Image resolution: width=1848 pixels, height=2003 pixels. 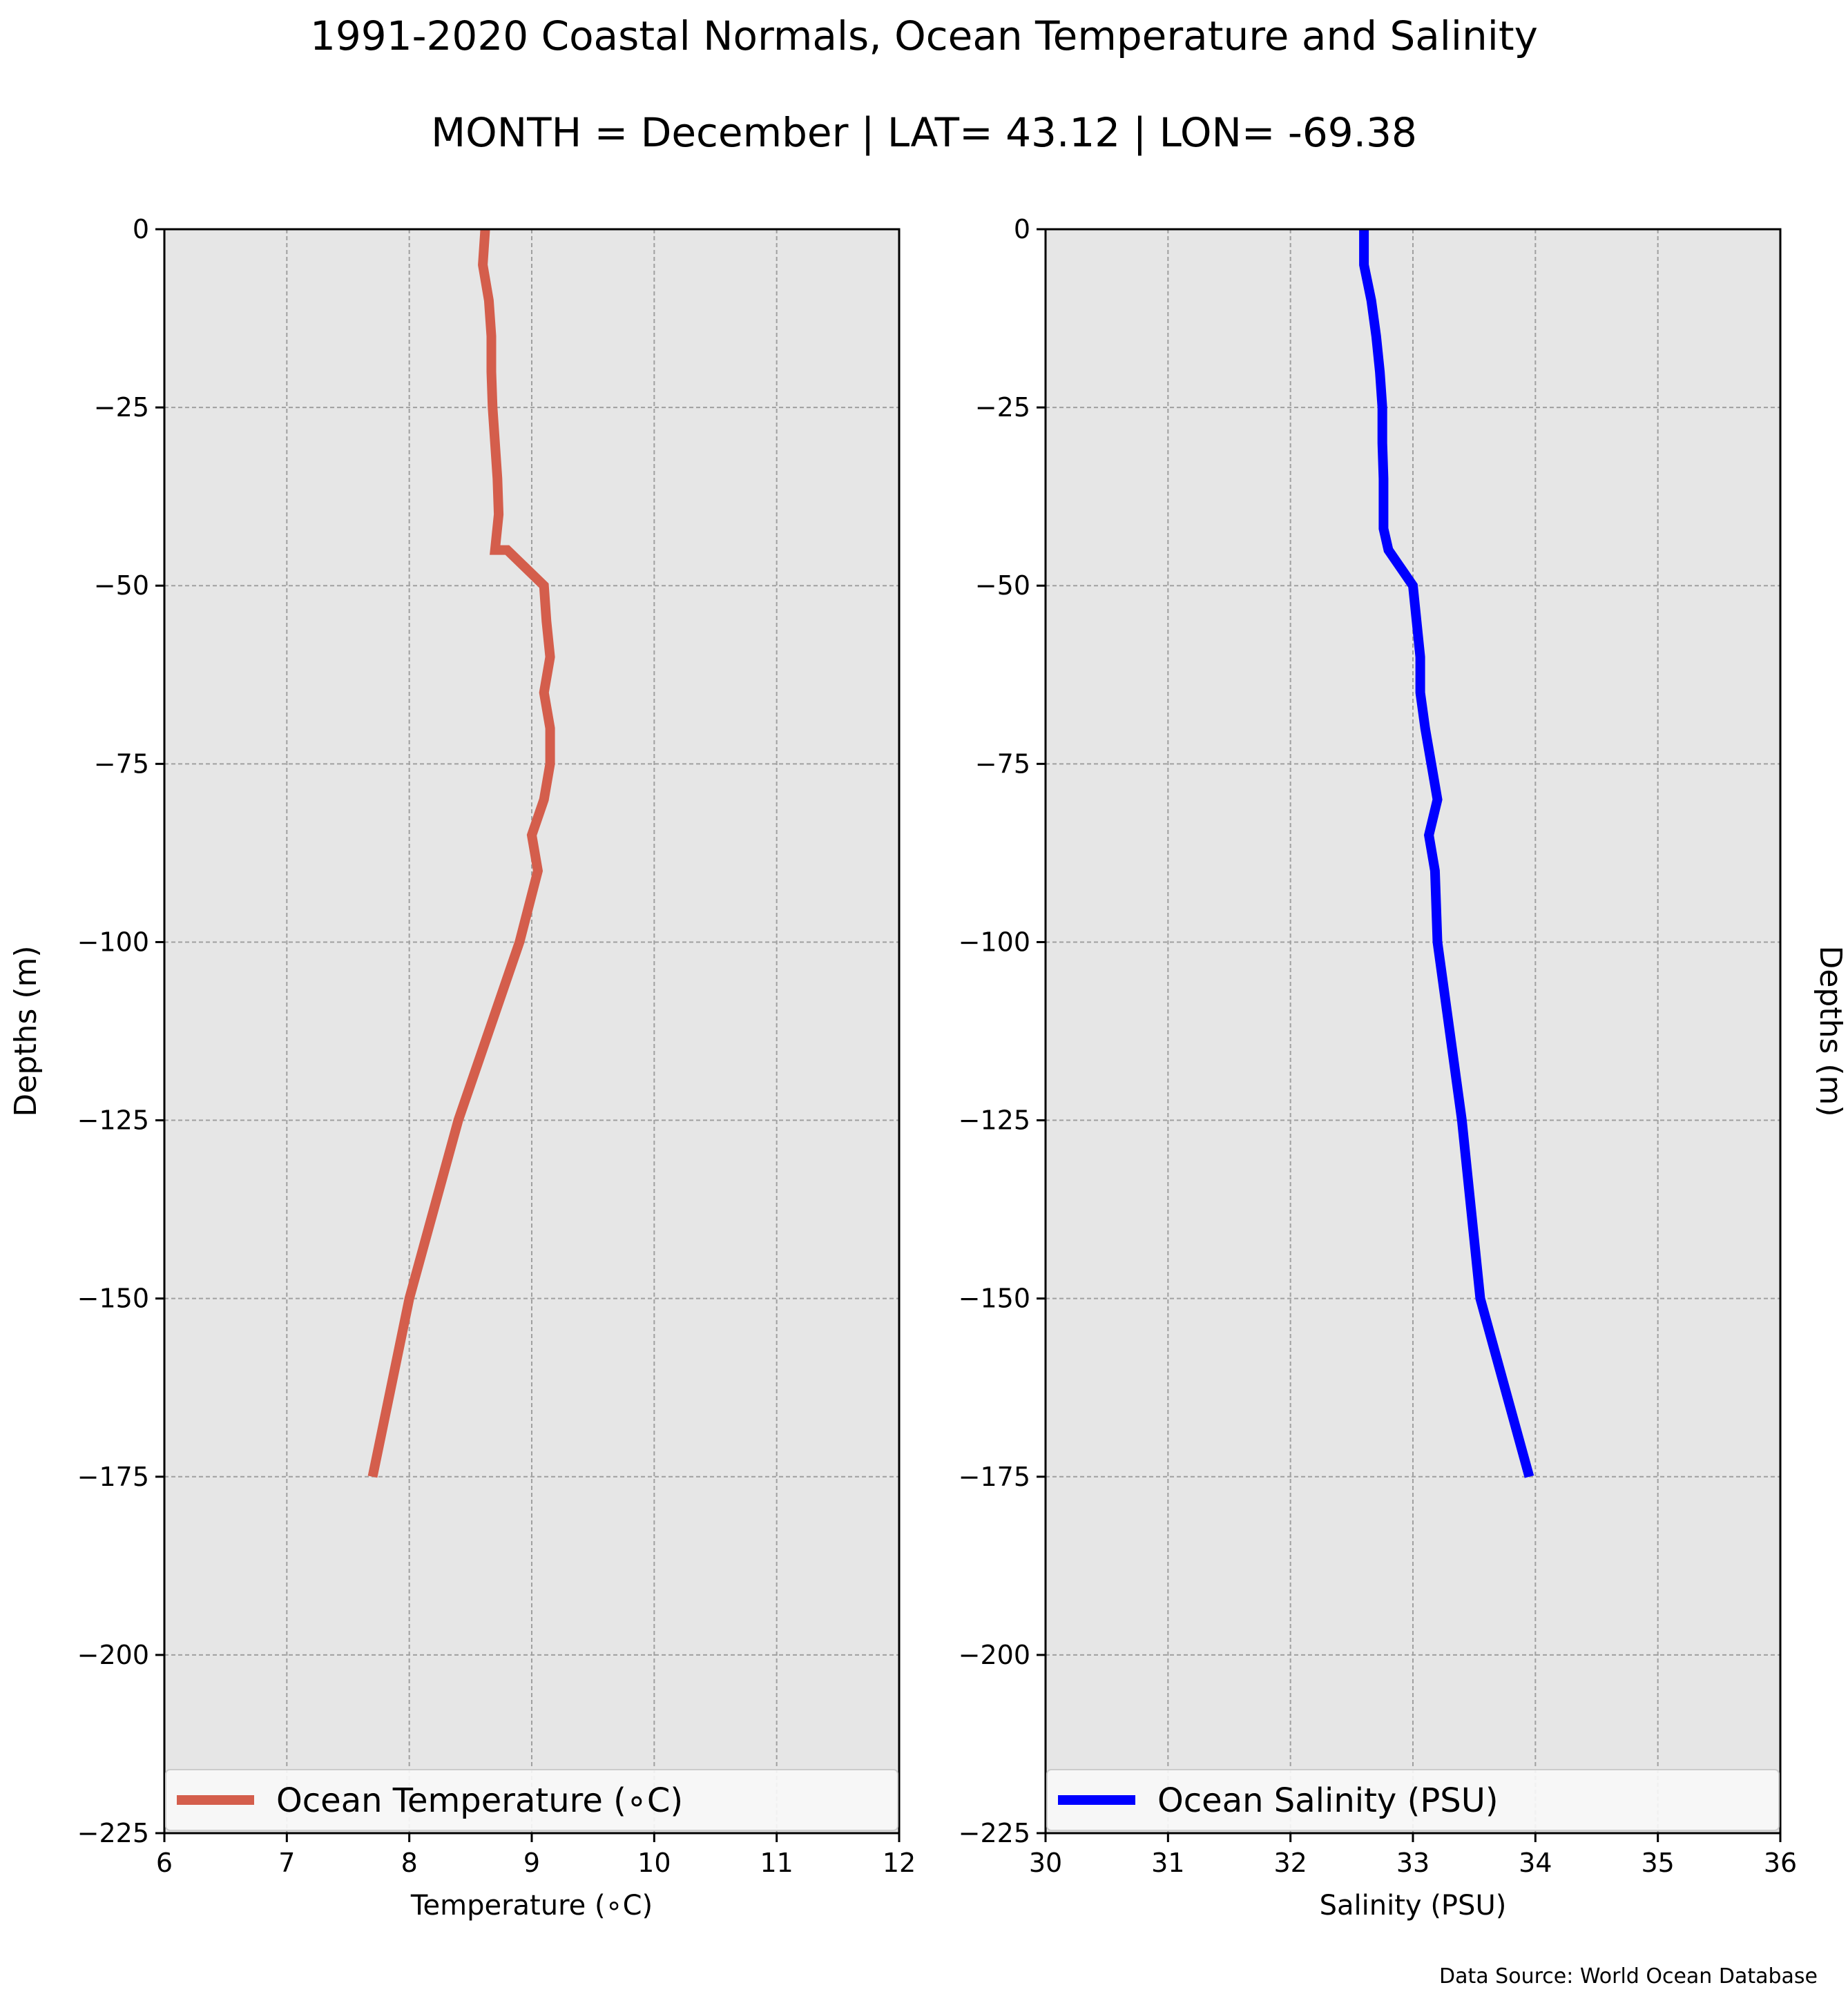 What do you see at coordinates (409, 1863) in the screenshot?
I see `x-tick-label: 8` at bounding box center [409, 1863].